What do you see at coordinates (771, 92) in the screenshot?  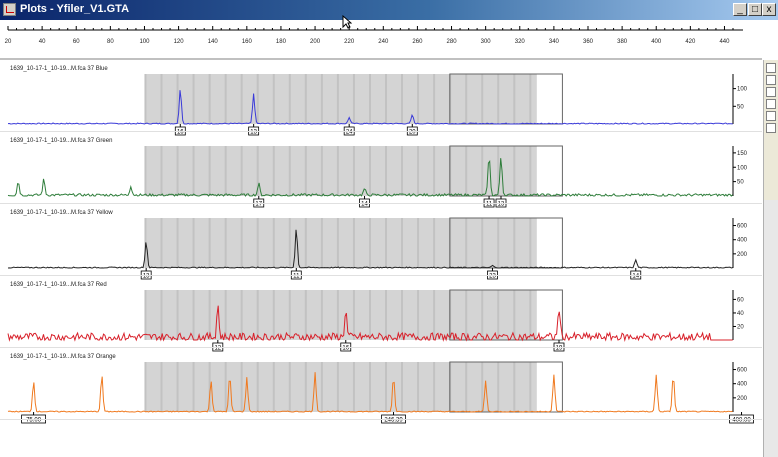 I see `overlay-icon` at bounding box center [771, 92].